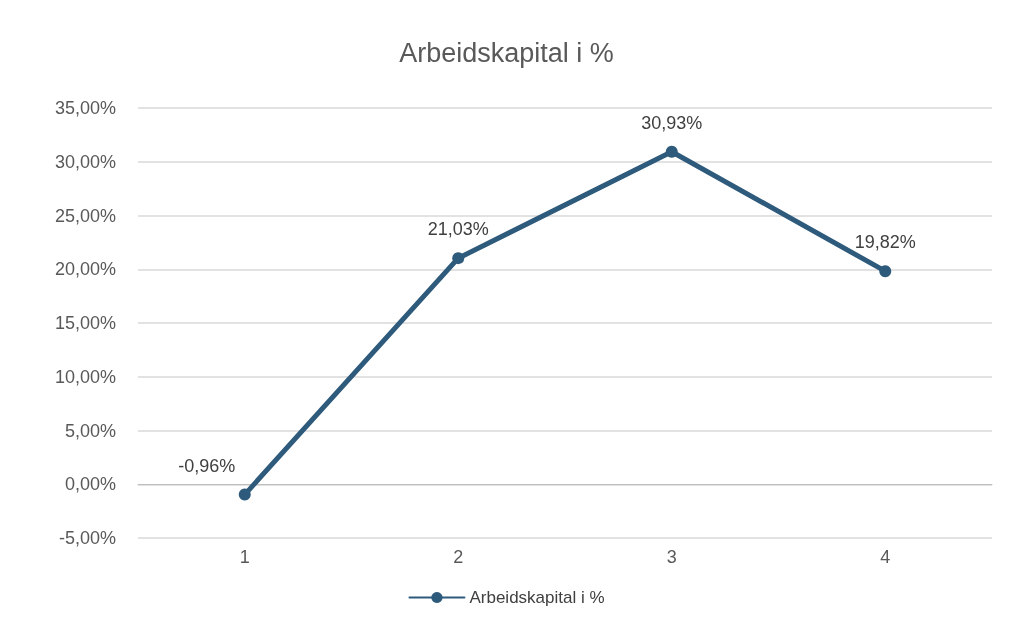 The image size is (1013, 641). I want to click on y-tick-label: 5,00%, so click(90, 430).